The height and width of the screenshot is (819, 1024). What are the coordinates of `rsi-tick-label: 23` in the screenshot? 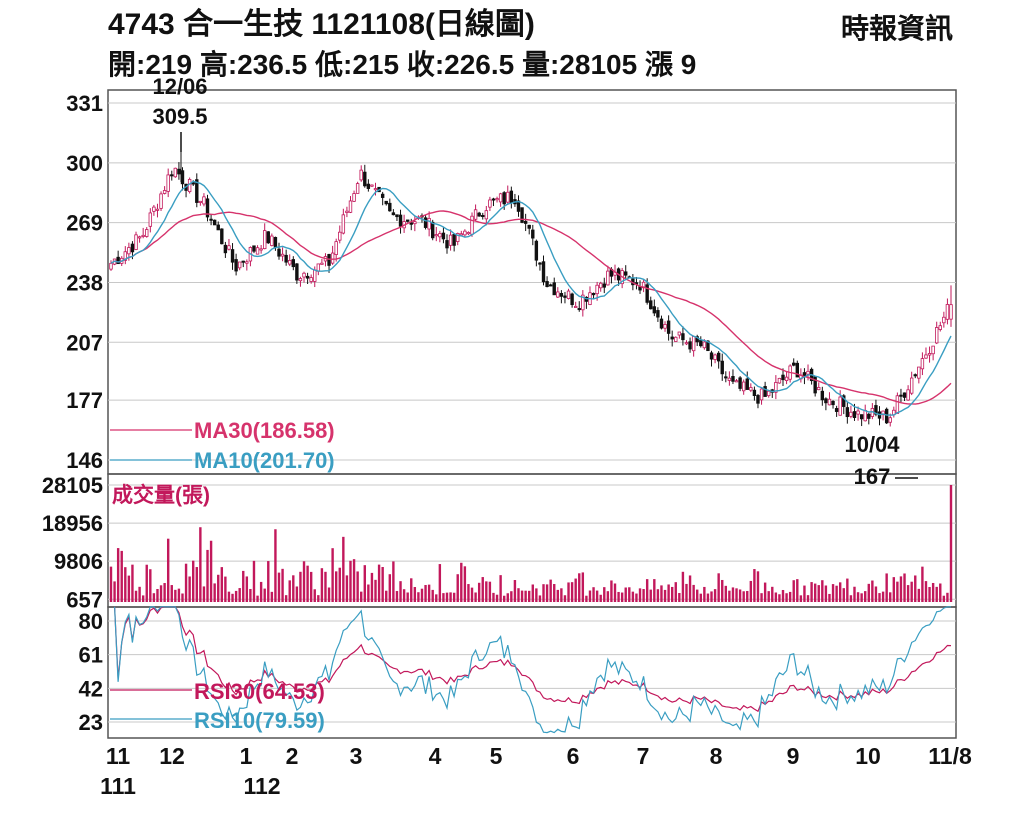 It's located at (91, 722).